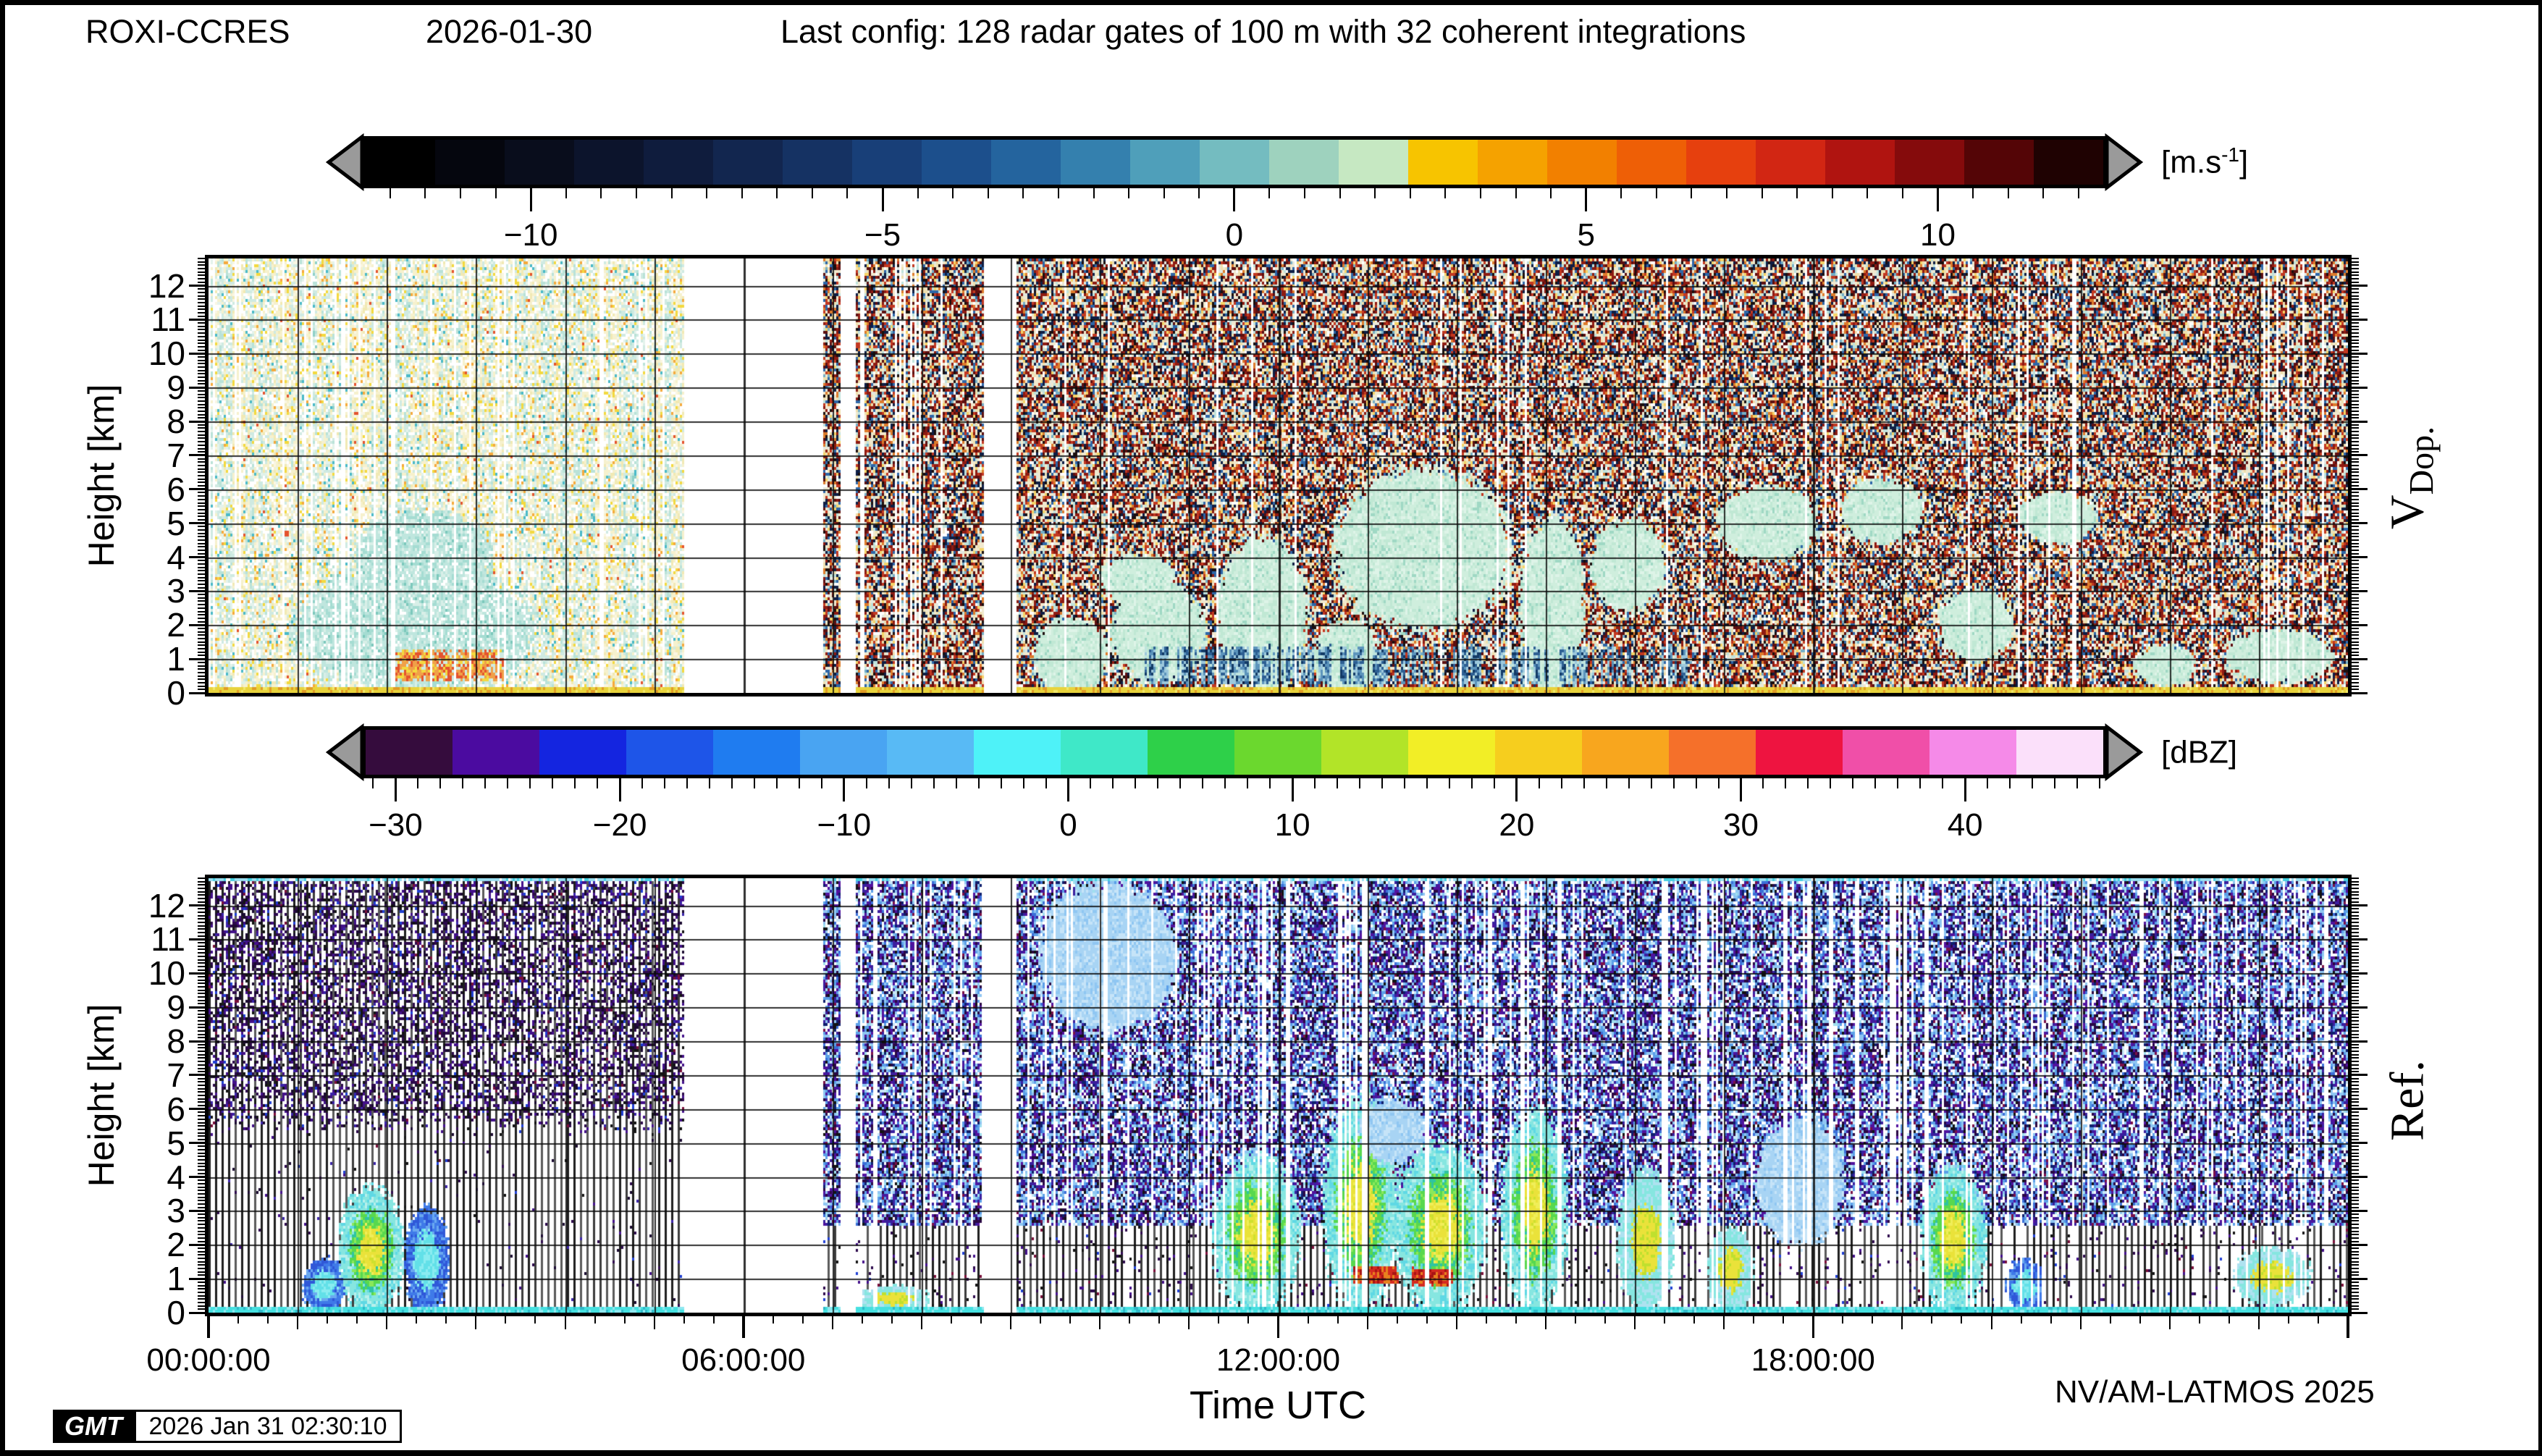 Image resolution: width=2542 pixels, height=1456 pixels. Describe the element at coordinates (176, 1279) in the screenshot. I see `yaxis-tick-label: 1` at that location.